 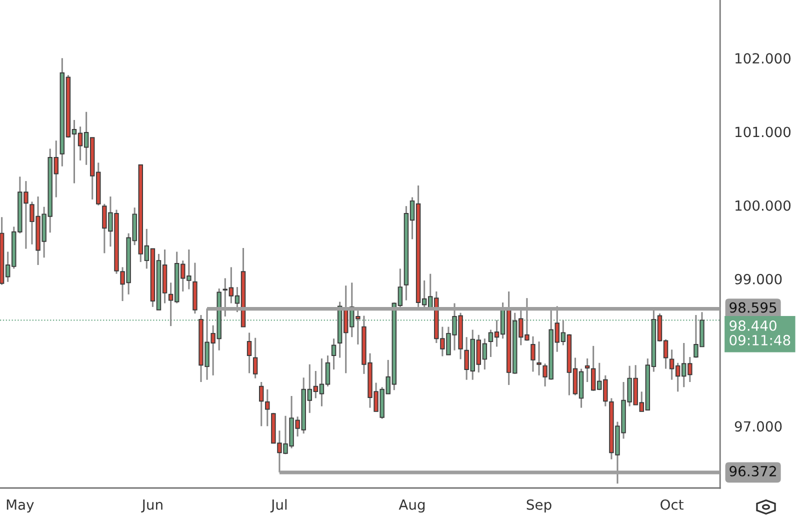 I want to click on x-tick-label: Jul, so click(x=278, y=505).